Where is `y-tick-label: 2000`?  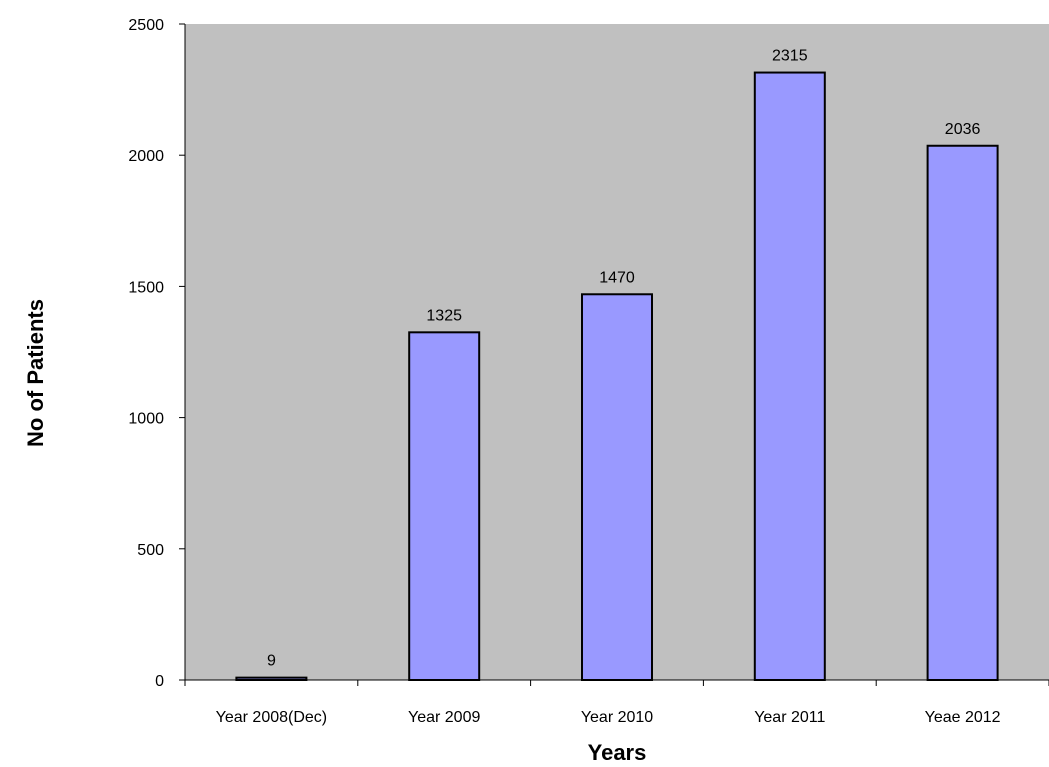 y-tick-label: 2000 is located at coordinates (146, 156).